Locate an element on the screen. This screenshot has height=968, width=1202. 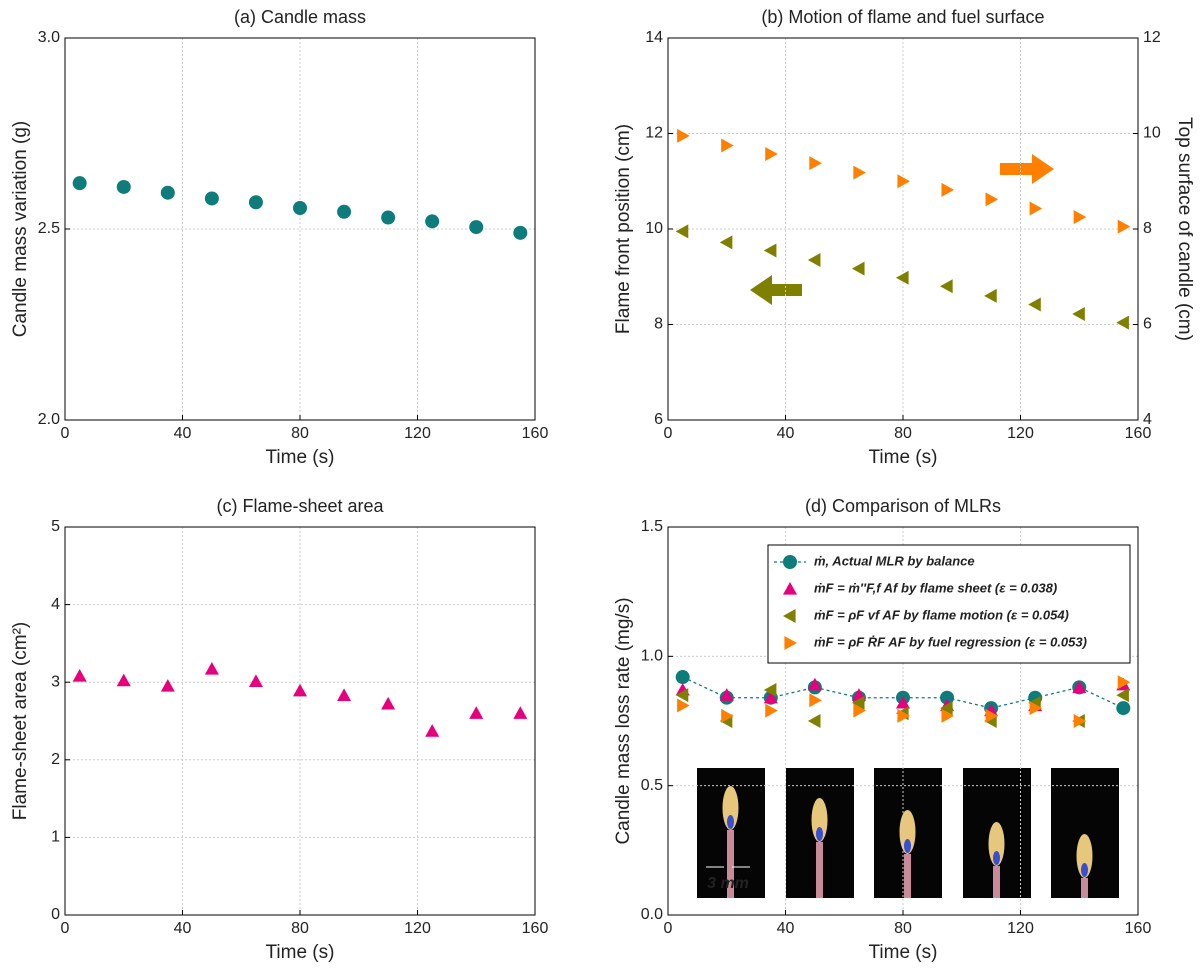
y-tick-label: 10 is located at coordinates (654, 228).